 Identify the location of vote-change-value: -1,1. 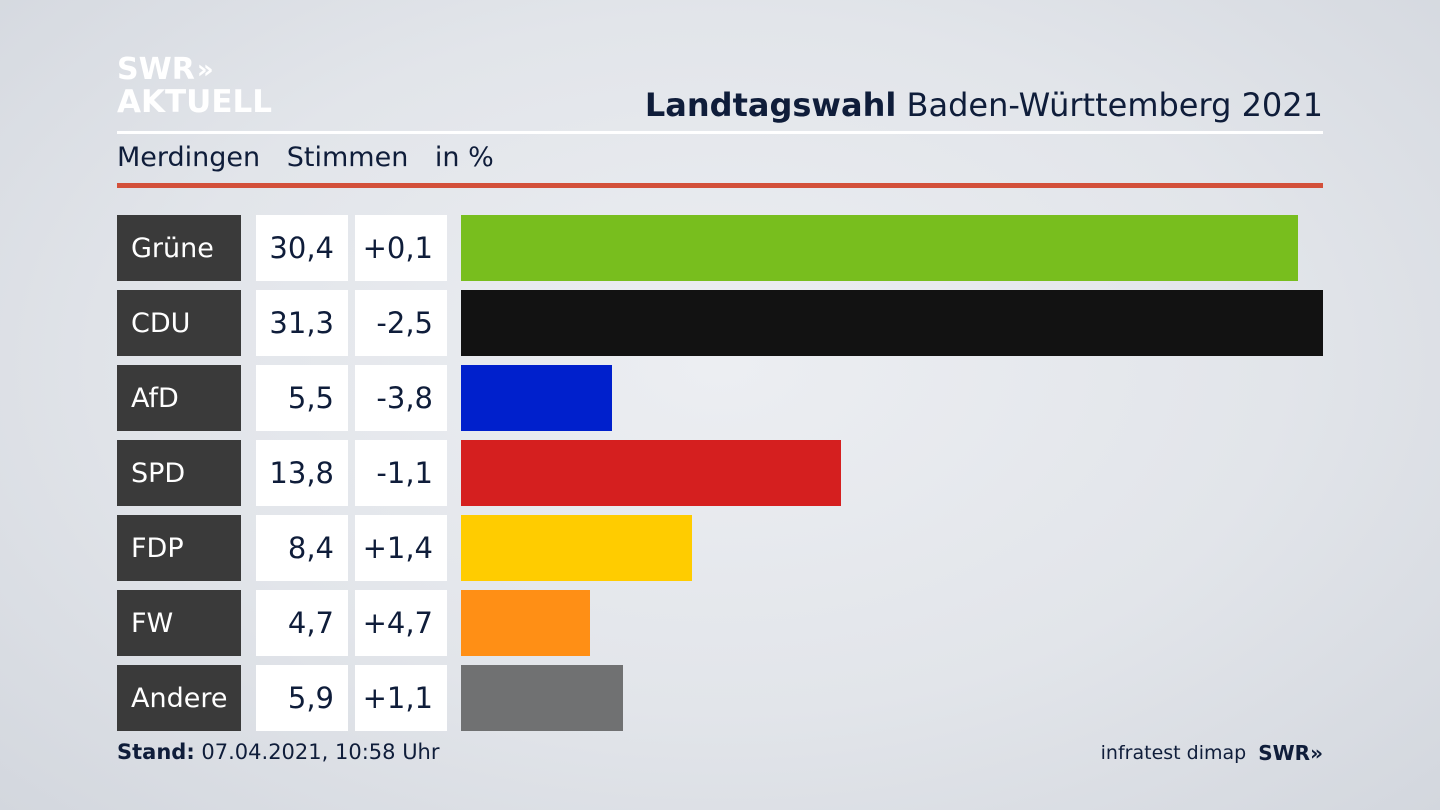
(401, 473).